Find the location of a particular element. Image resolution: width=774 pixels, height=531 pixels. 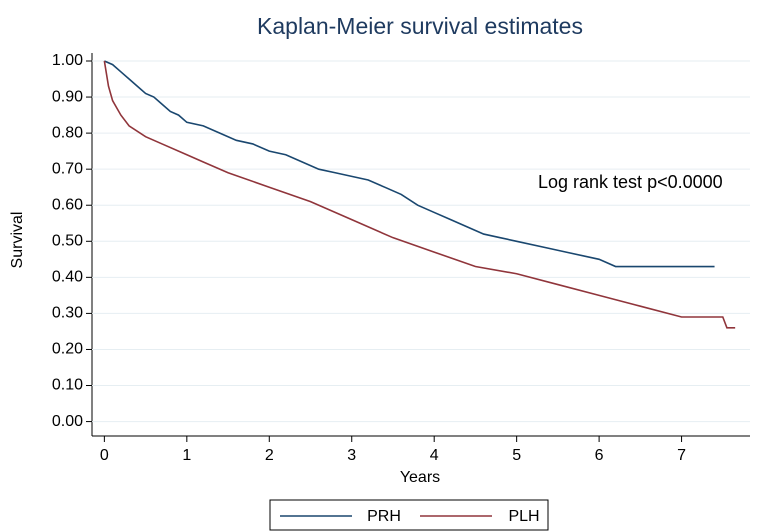

y-tick-label: 0.00 is located at coordinates (67, 421).